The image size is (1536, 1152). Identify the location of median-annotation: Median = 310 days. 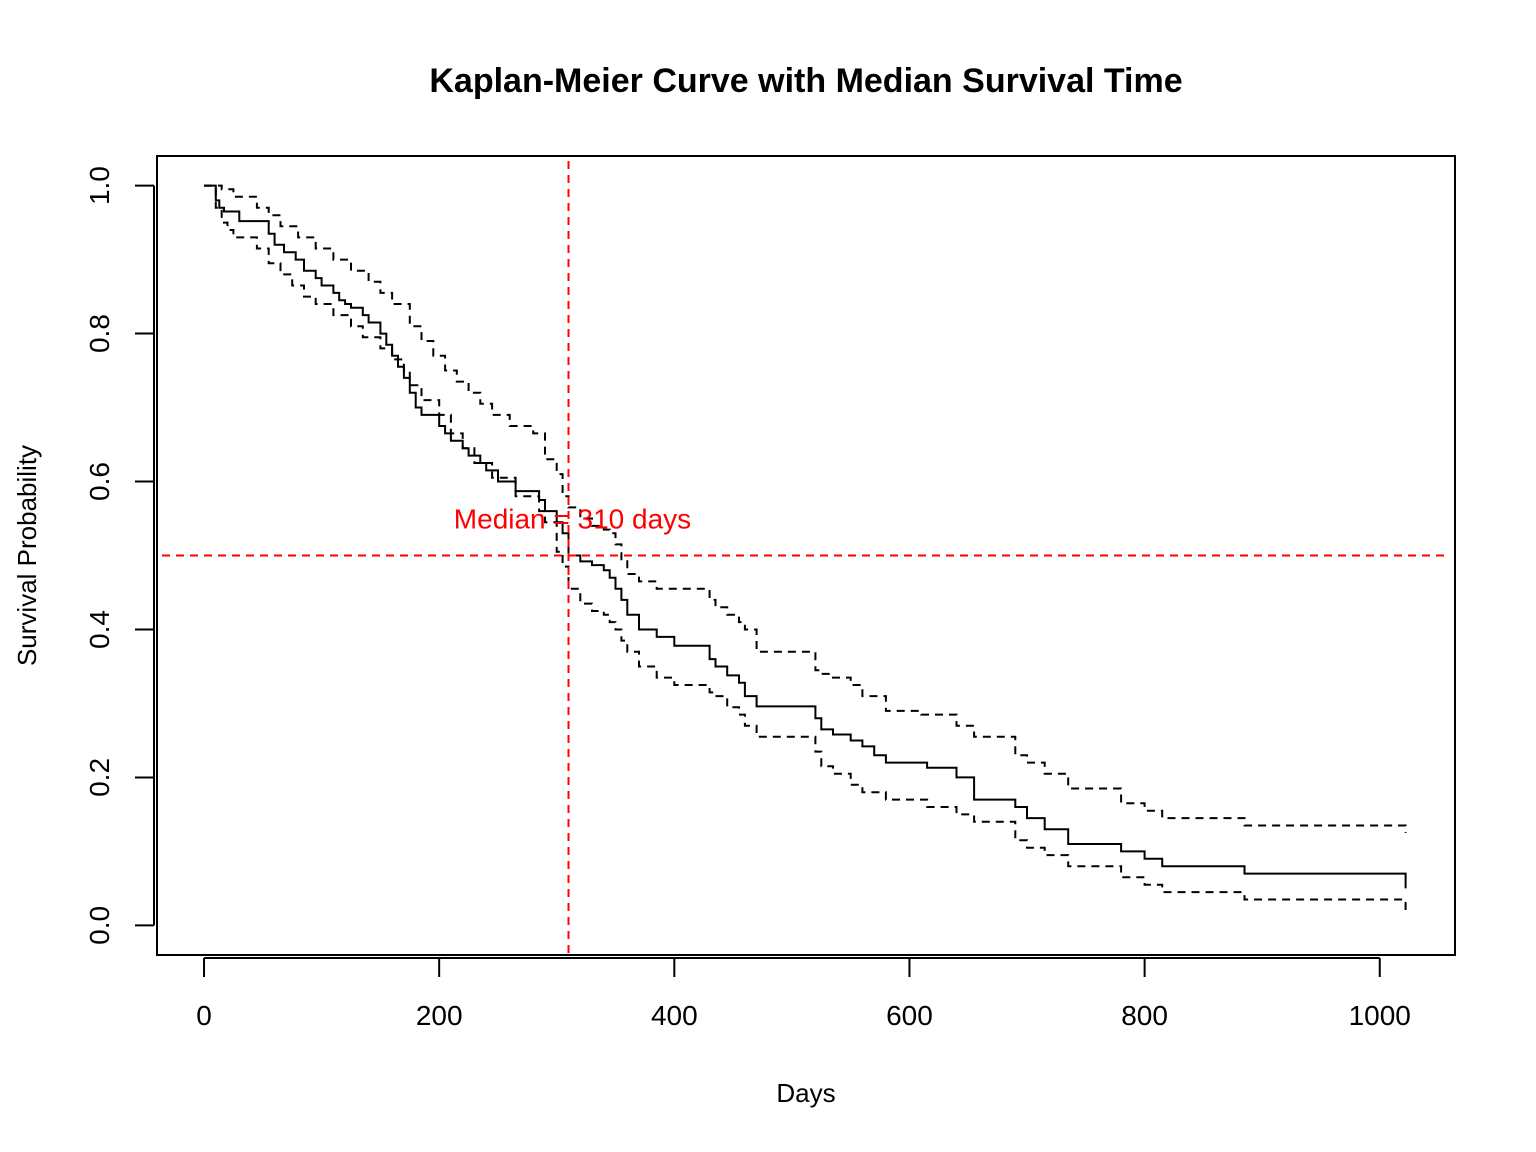
(572, 519).